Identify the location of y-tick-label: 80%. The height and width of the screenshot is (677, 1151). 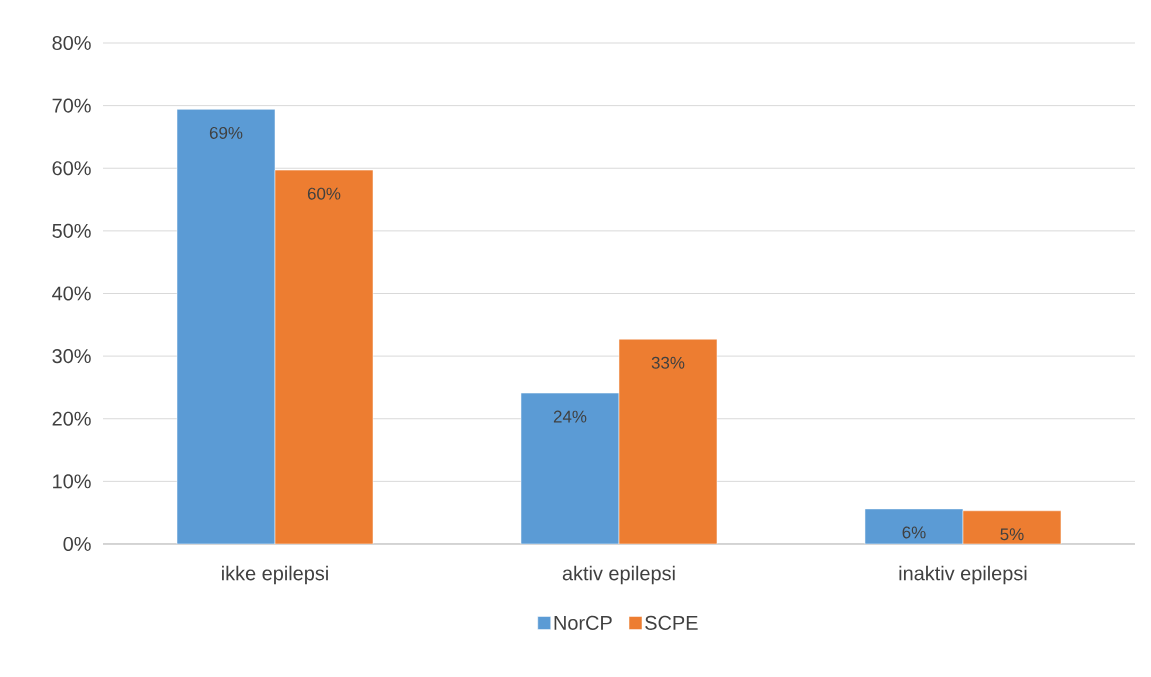
(71, 43).